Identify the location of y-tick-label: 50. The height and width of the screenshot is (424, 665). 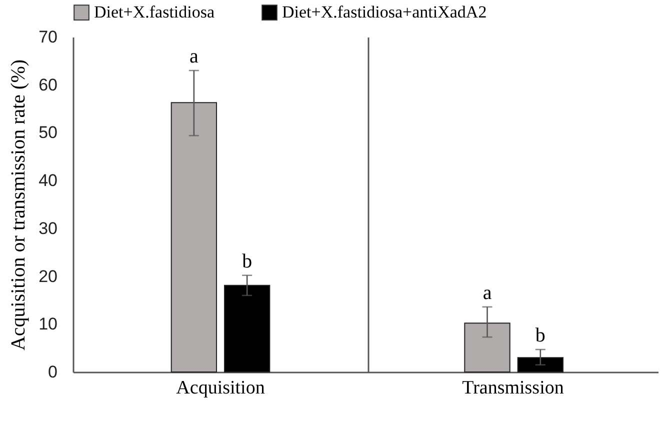
(48, 132).